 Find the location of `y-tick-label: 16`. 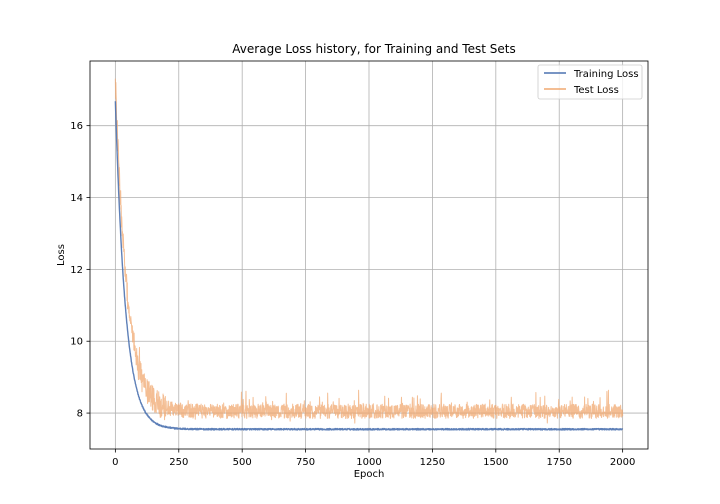

y-tick-label: 16 is located at coordinates (76, 126).